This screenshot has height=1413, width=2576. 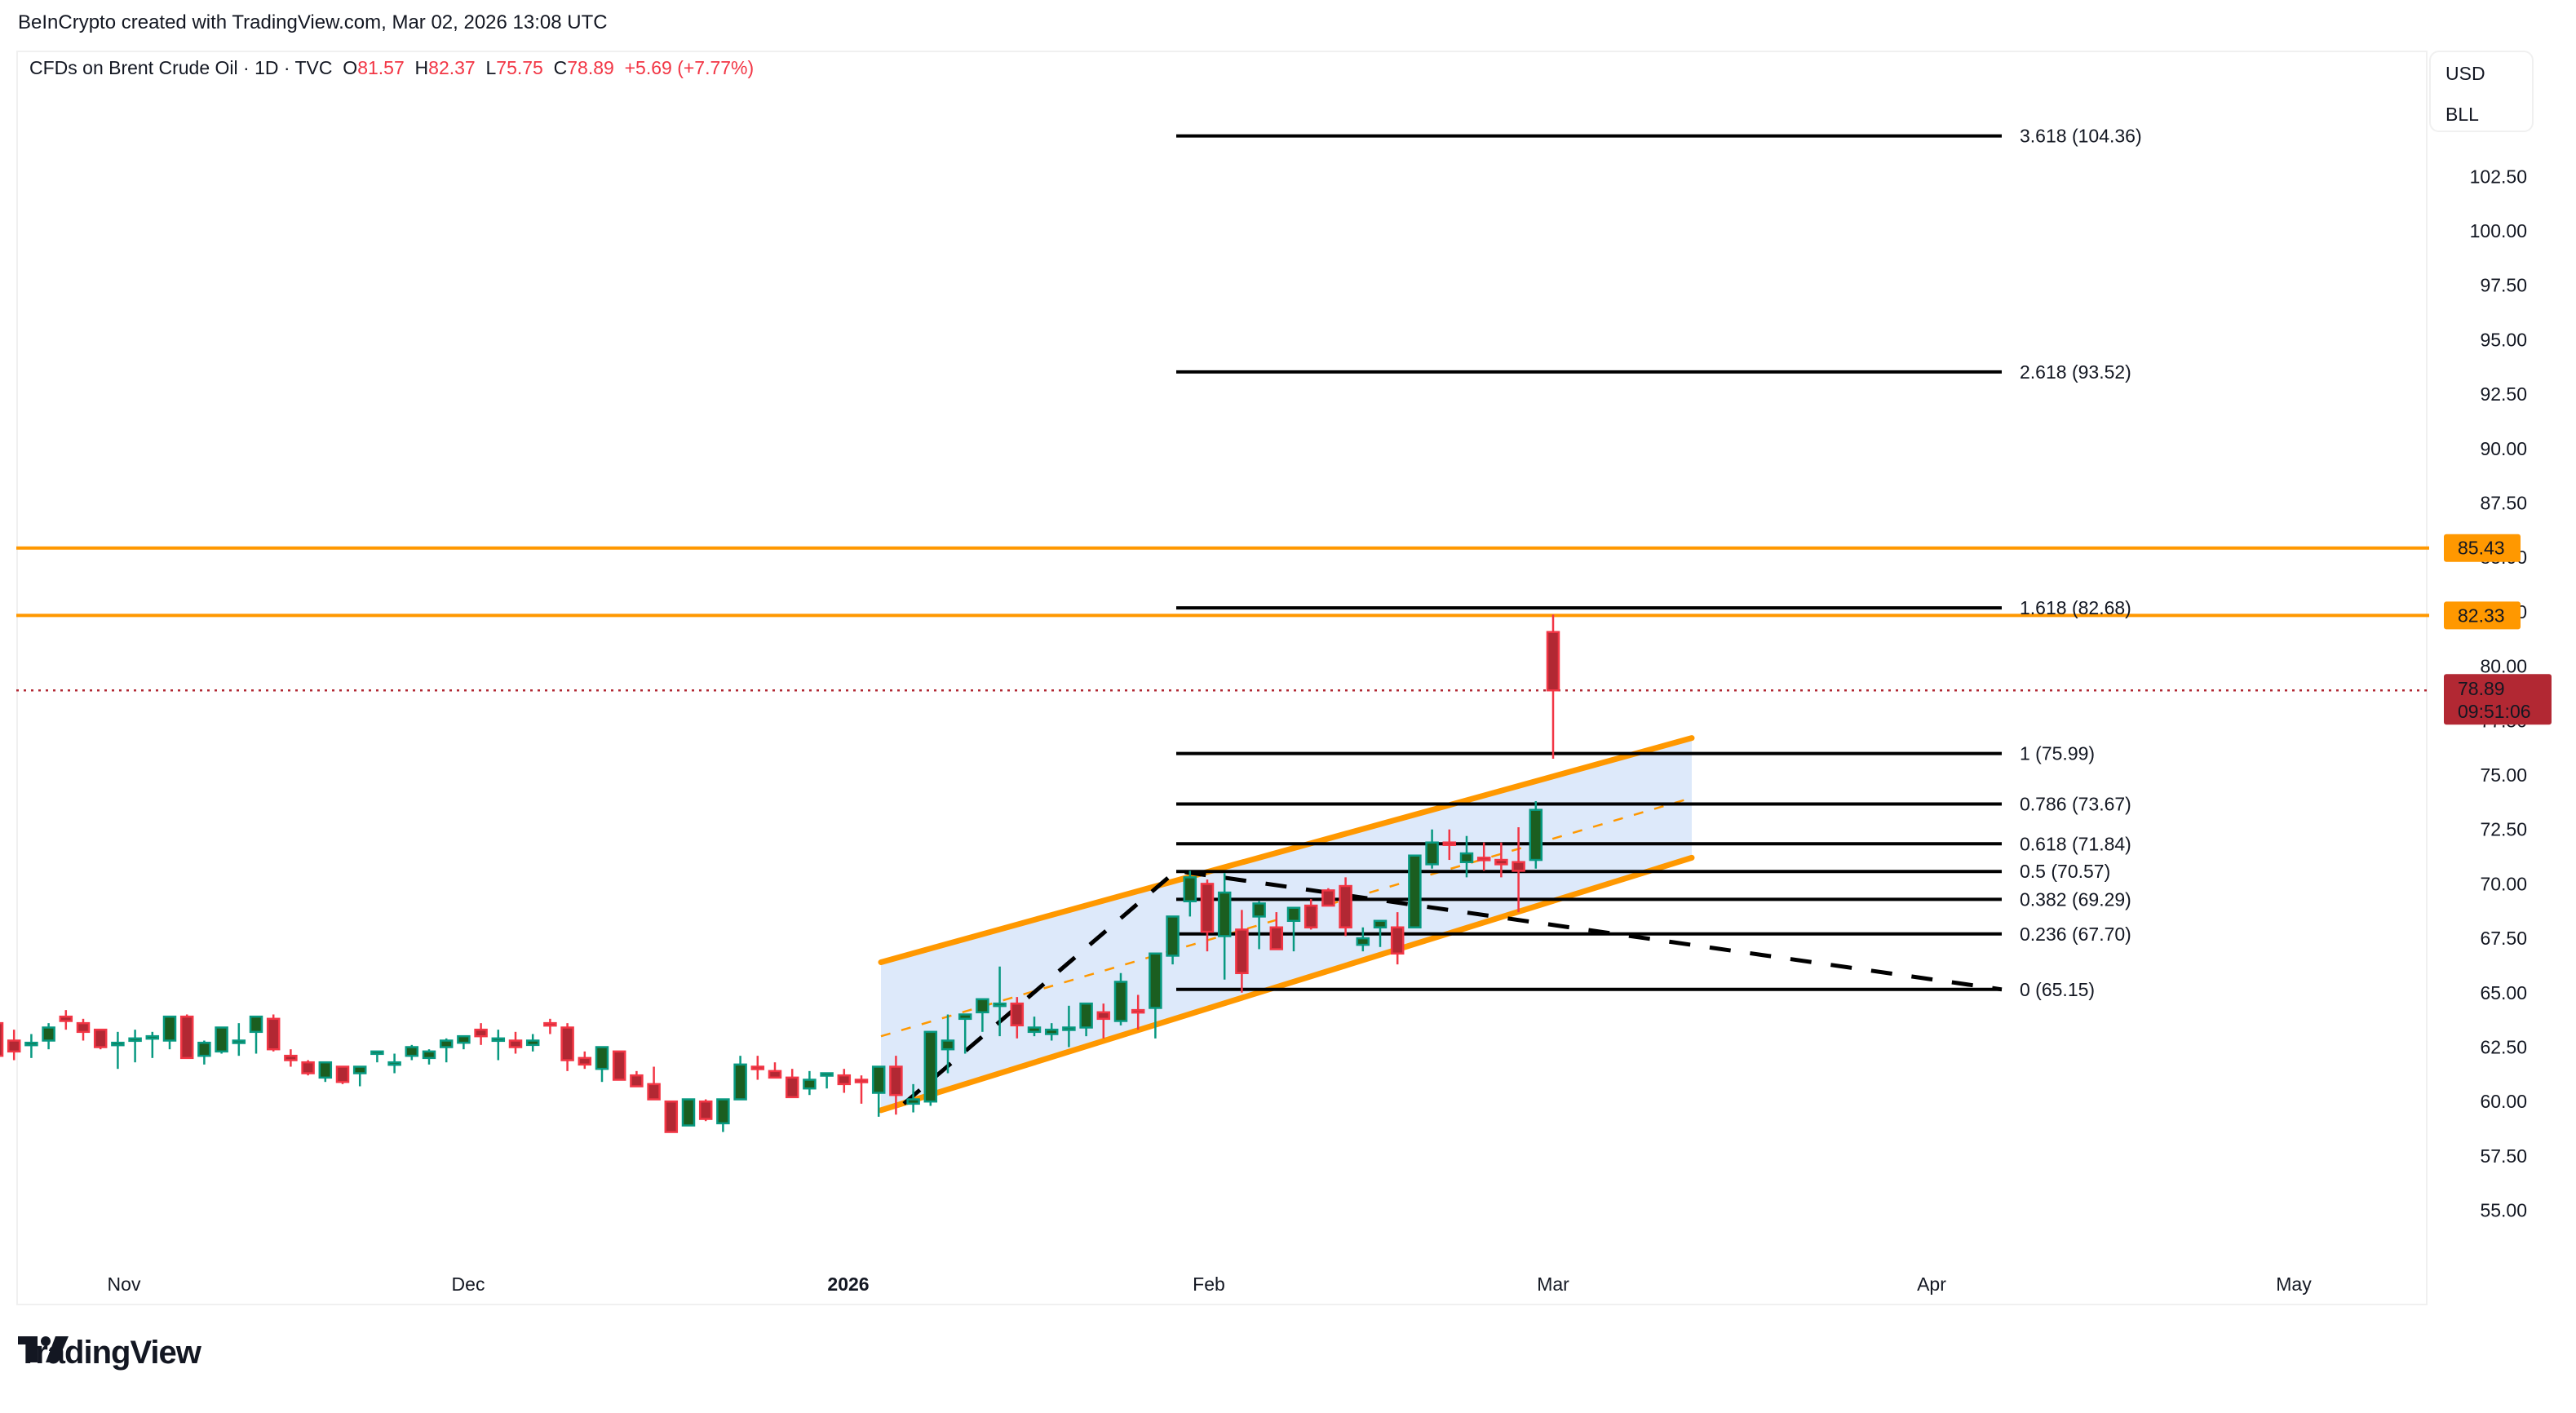 I want to click on fib-anchor-dashed-line, so click(x=1452, y=986).